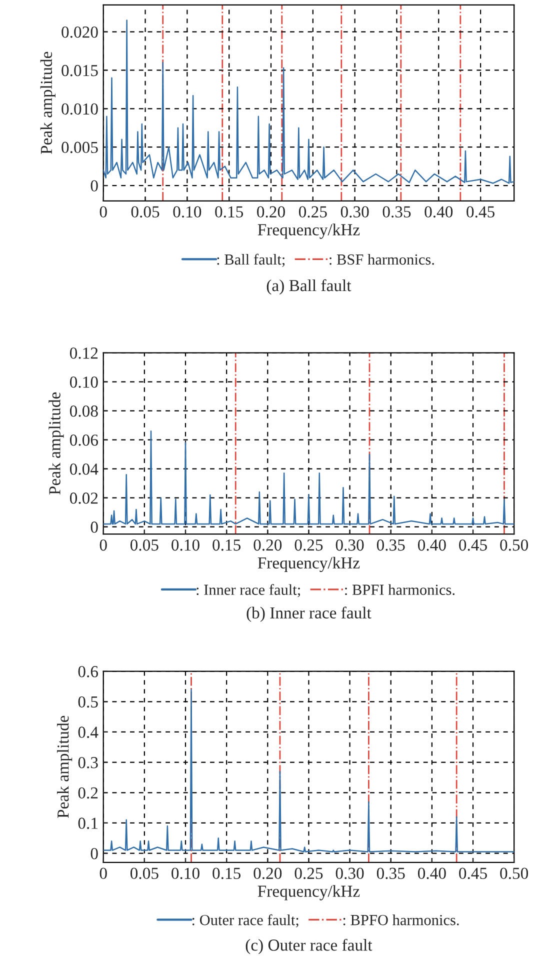 This screenshot has height=980, width=544. I want to click on y-tick-label: 0.04, so click(84, 469).